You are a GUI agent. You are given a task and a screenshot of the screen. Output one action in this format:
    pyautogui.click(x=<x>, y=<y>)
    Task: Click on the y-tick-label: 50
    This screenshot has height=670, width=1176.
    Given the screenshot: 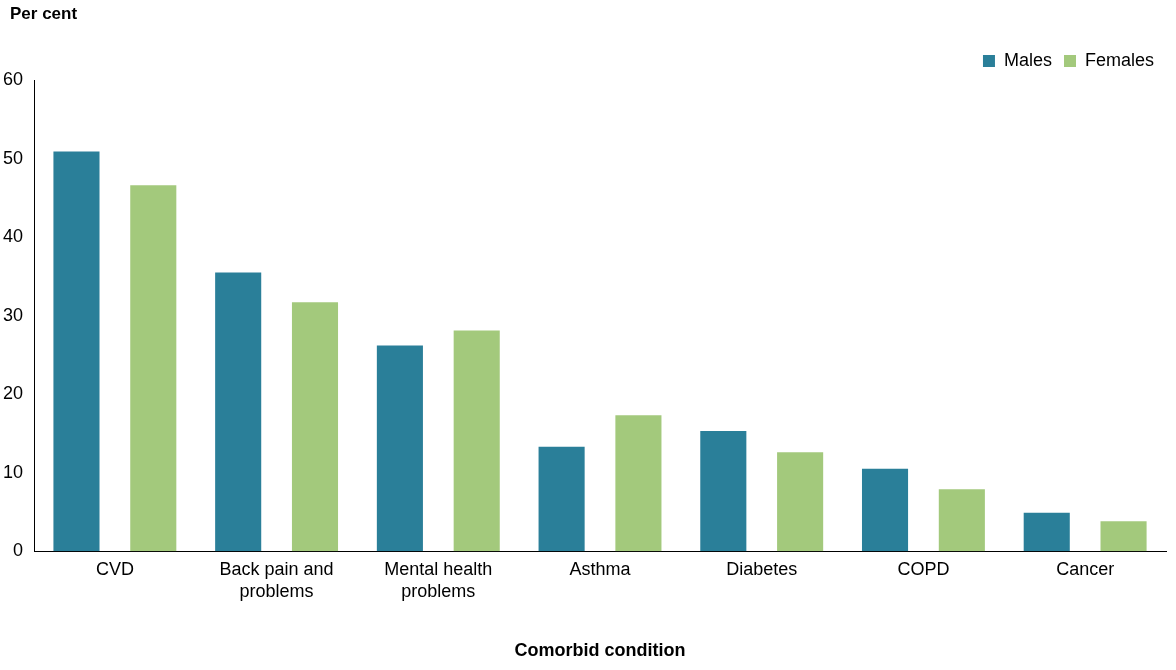 What is the action you would take?
    pyautogui.click(x=13, y=157)
    